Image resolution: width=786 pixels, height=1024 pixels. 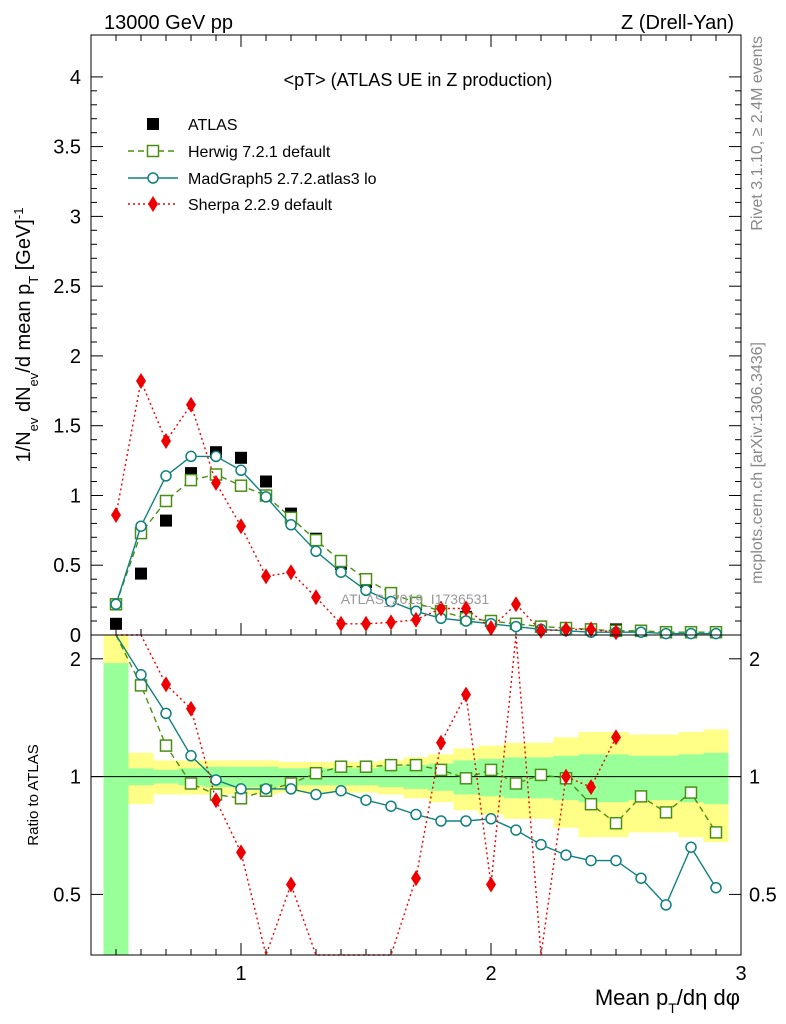 What do you see at coordinates (75, 357) in the screenshot?
I see `y-tick-label: 2` at bounding box center [75, 357].